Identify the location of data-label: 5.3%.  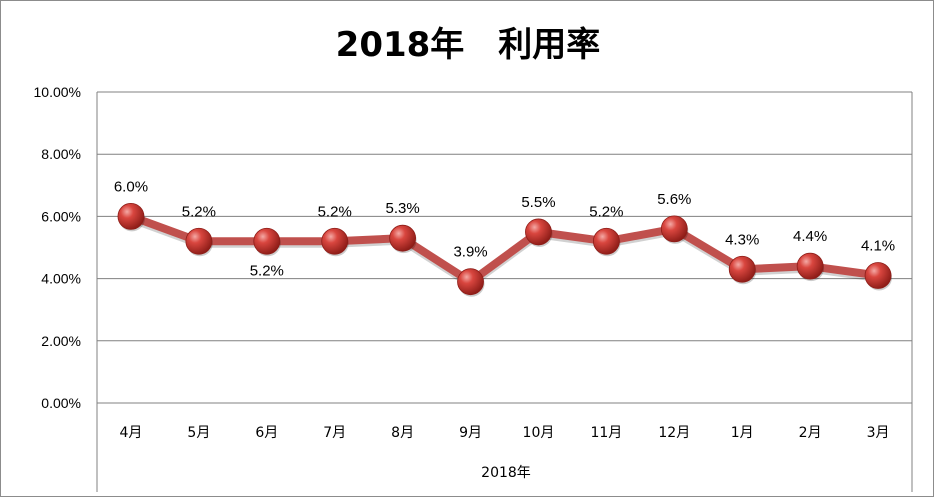
(403, 208).